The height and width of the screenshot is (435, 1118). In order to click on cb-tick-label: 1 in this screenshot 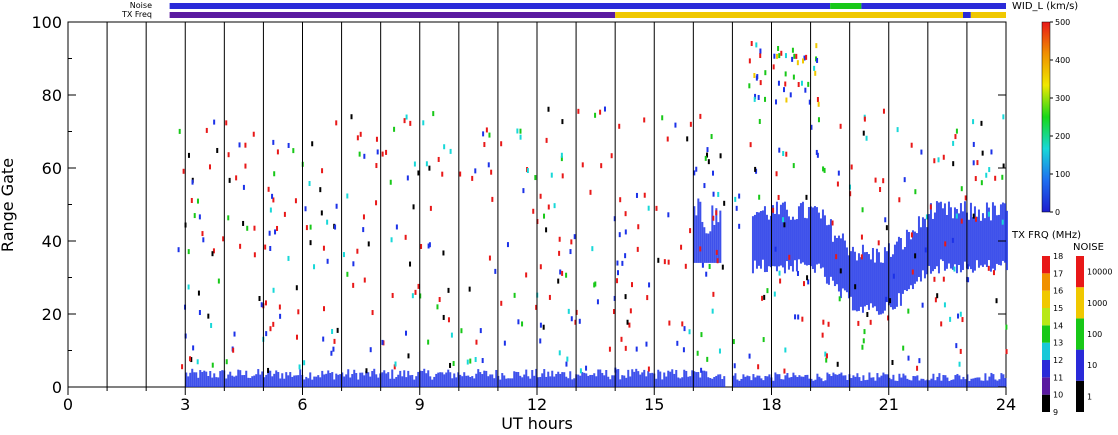, I will do `click(1089, 396)`.